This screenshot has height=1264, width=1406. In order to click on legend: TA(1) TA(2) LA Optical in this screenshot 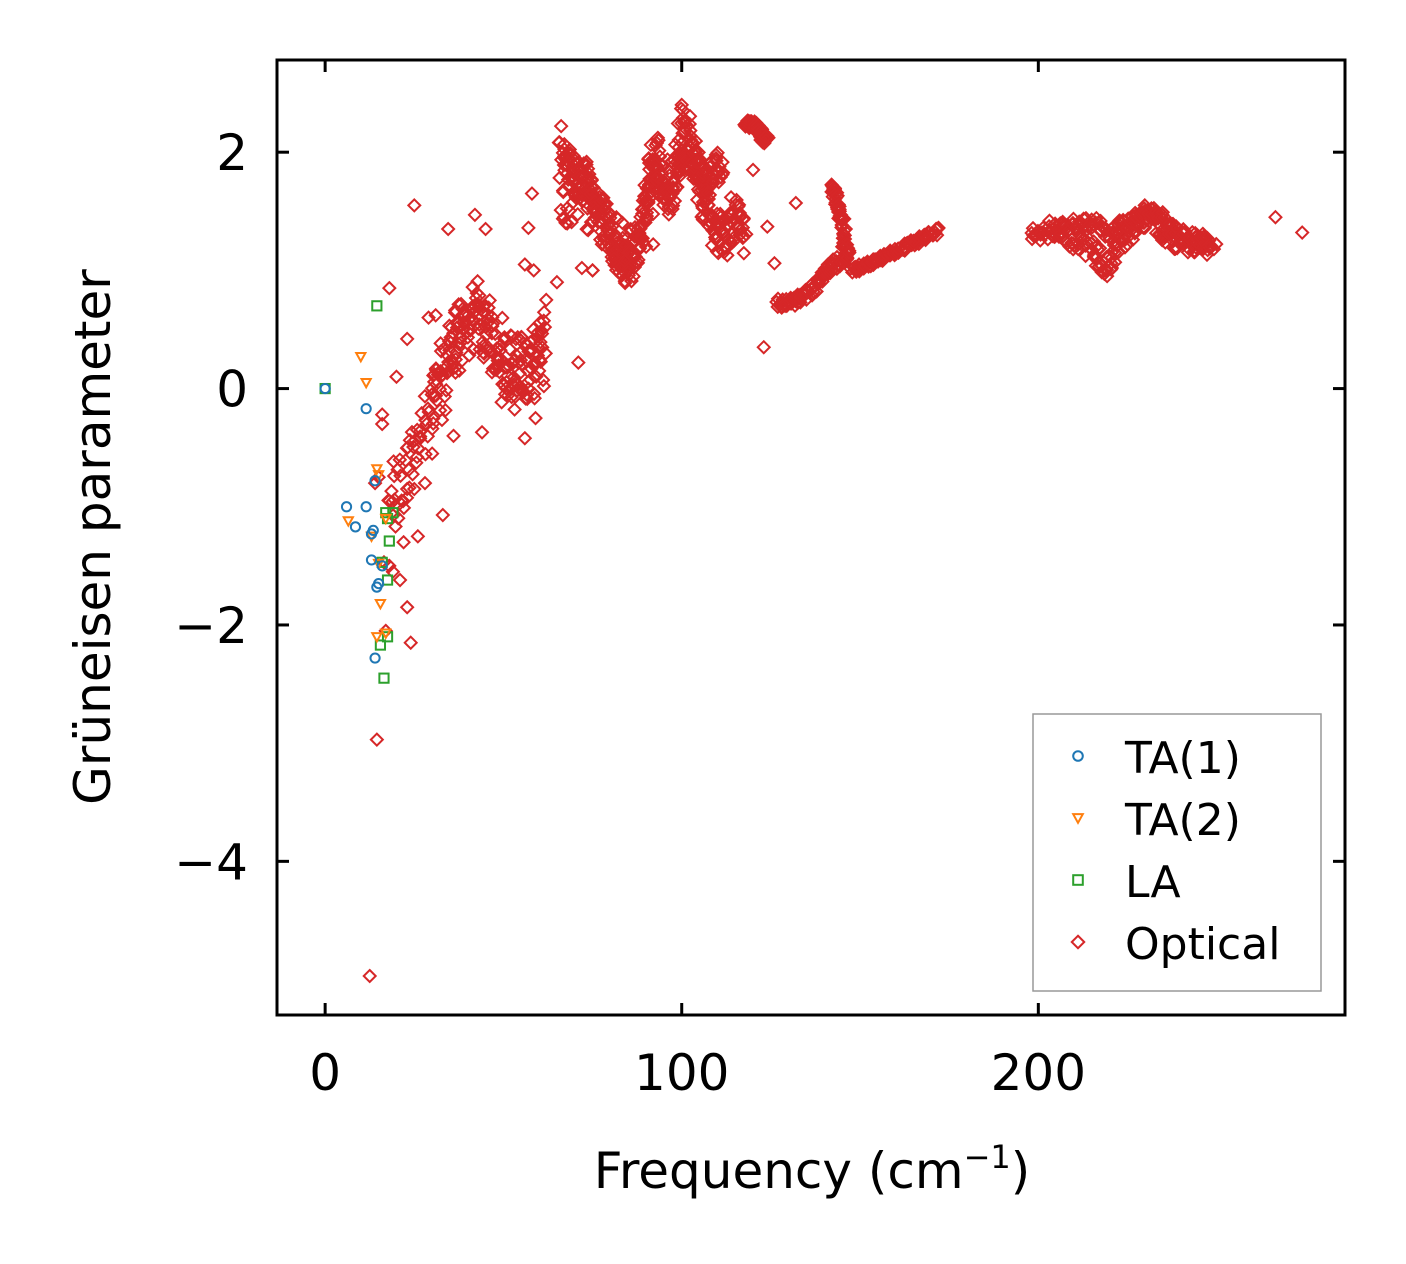, I will do `click(1177, 852)`.